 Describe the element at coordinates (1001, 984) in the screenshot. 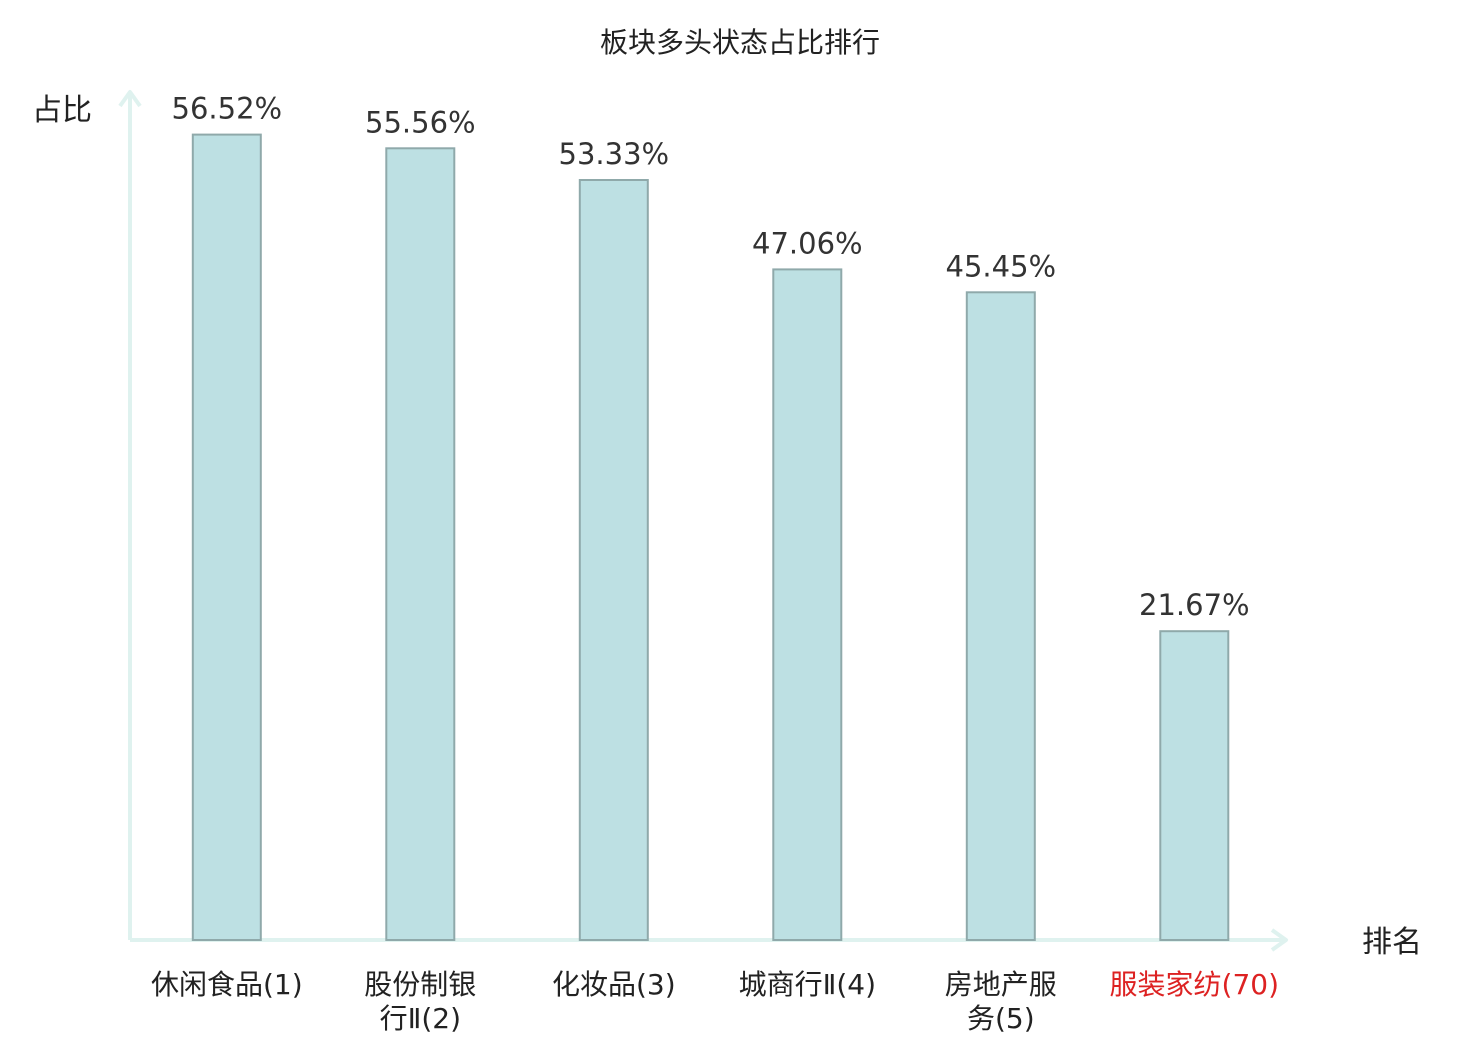

I see `x-tick-label: 房地产服` at that location.